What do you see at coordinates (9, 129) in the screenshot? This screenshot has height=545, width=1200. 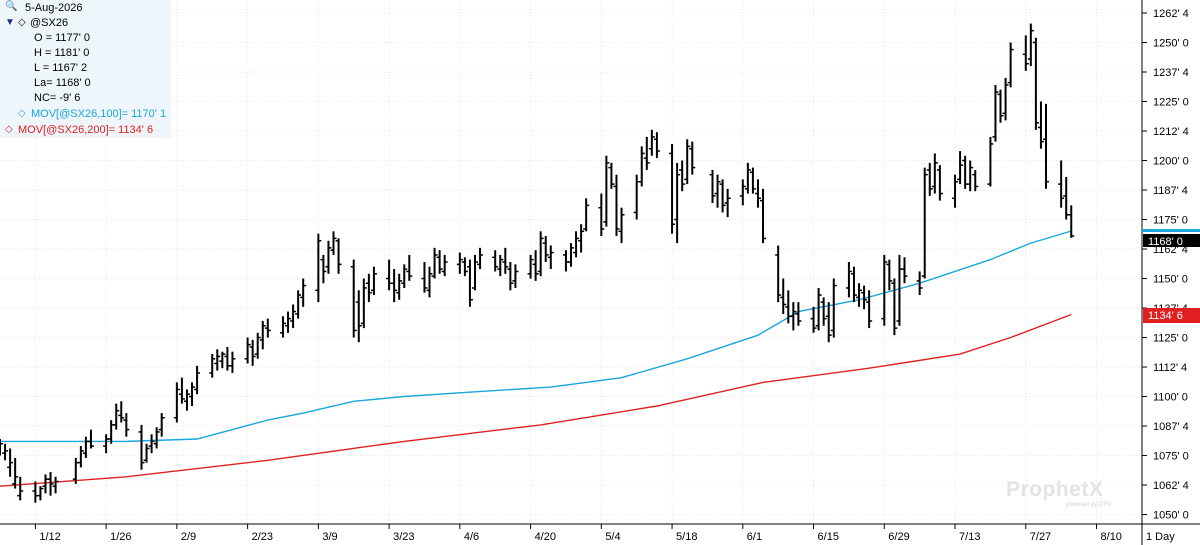 I see `ma200-diamond-icon: ◇` at bounding box center [9, 129].